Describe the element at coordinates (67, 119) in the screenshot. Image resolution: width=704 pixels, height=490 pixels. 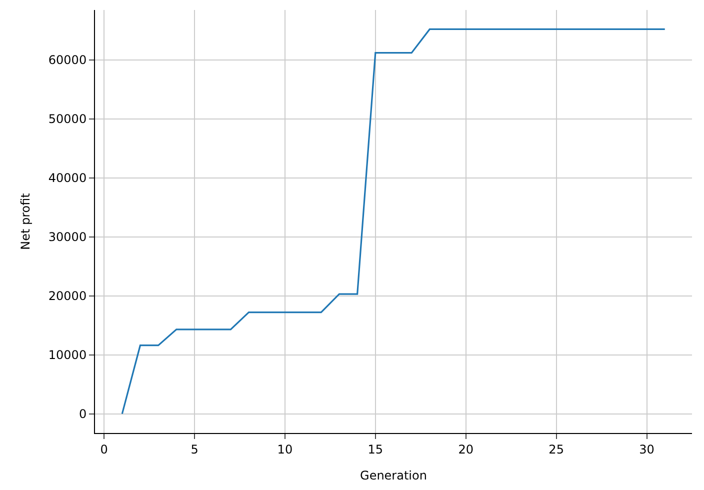
I see `y-tick-label: 50000` at that location.